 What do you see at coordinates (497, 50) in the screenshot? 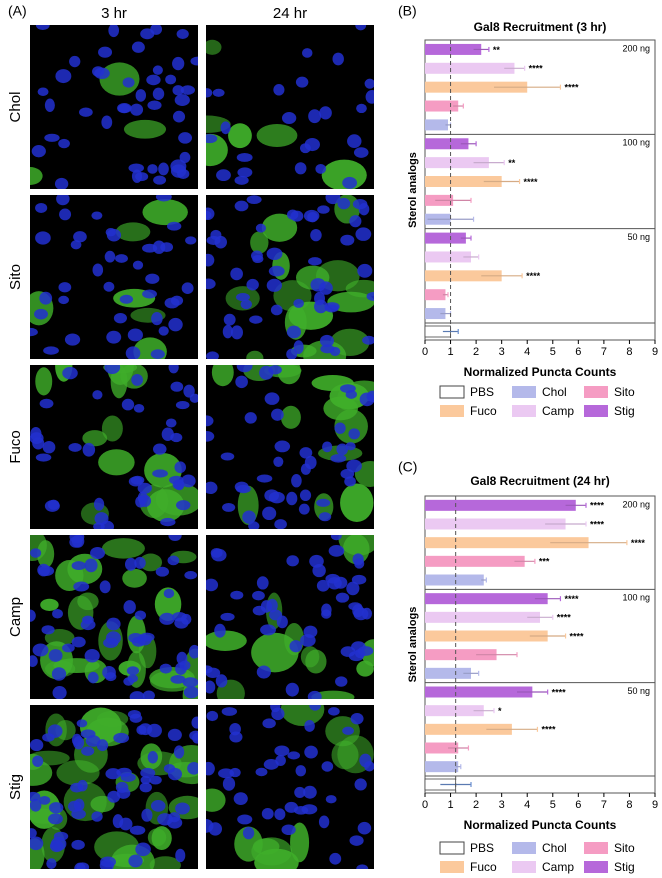
I see `significance: **` at bounding box center [497, 50].